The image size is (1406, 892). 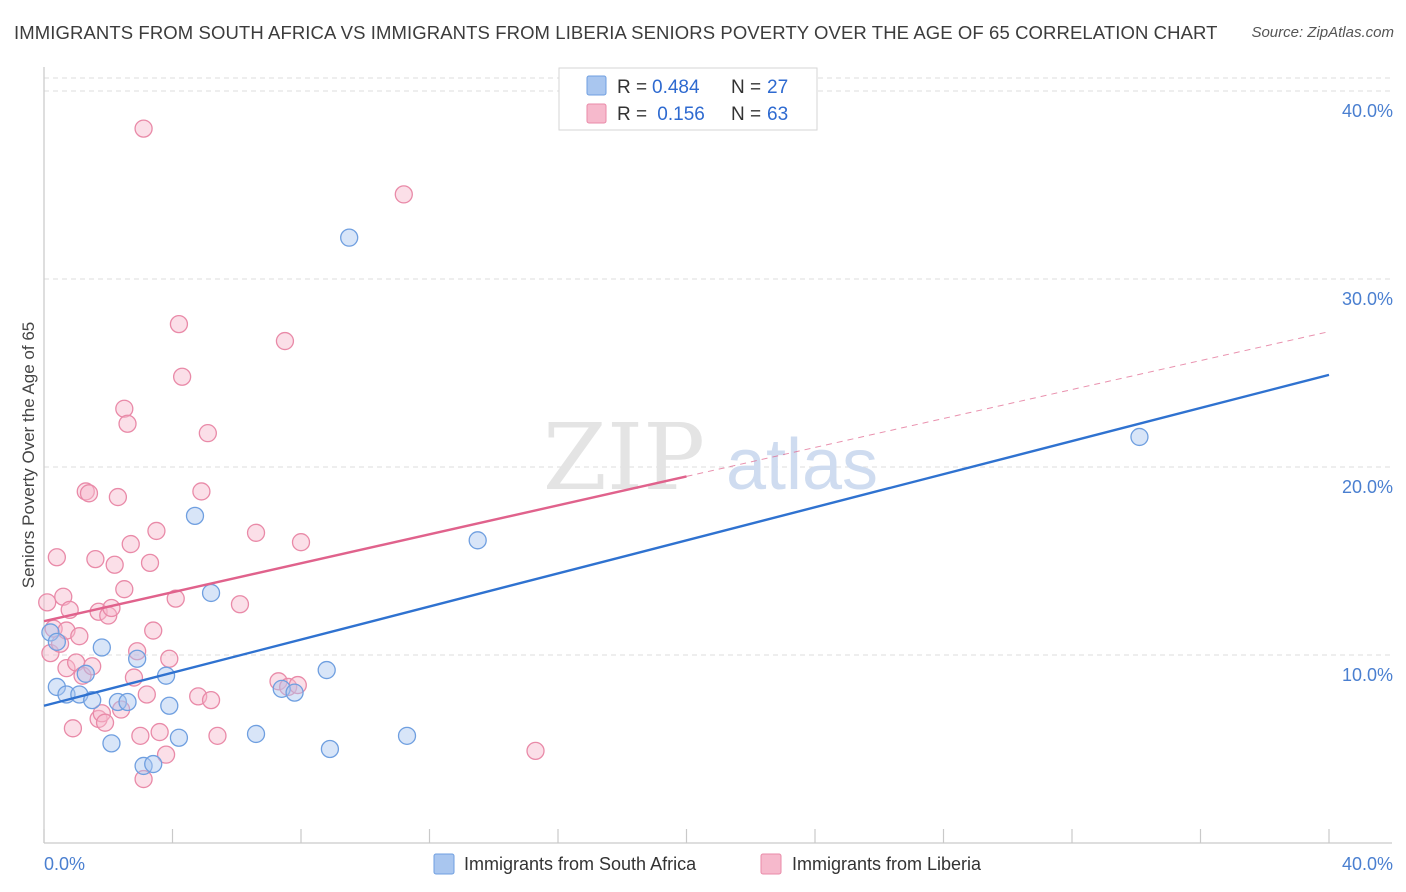 What do you see at coordinates (678, 114) in the screenshot?
I see `legend-r-value-2: 0.156` at bounding box center [678, 114].